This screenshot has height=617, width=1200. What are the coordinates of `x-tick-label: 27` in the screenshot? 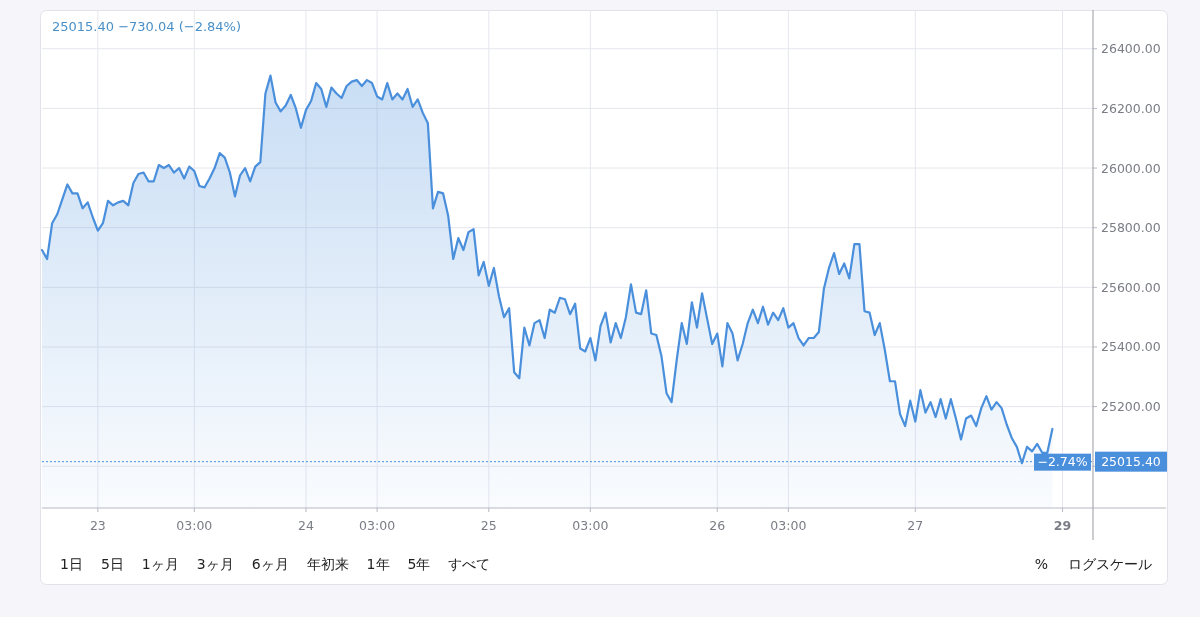 It's located at (915, 525).